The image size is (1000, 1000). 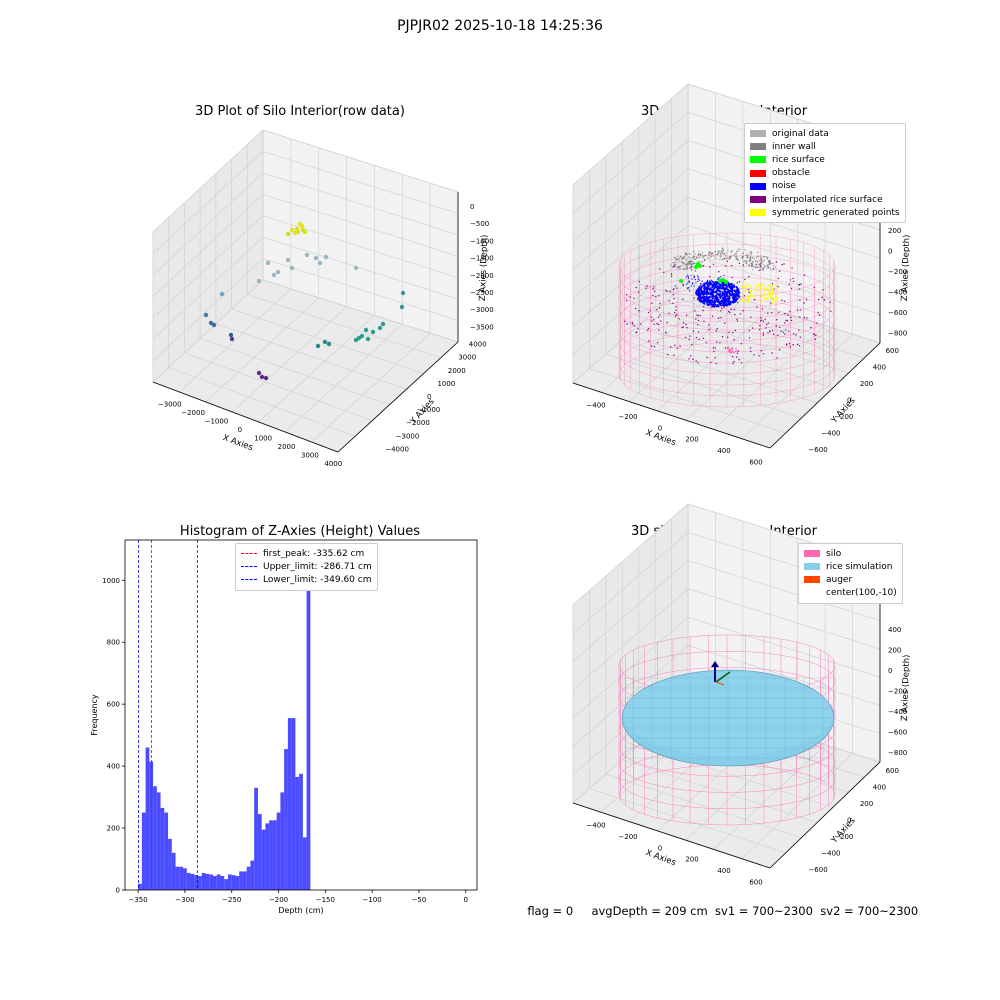 I want to click on panel4-y-tick-label: 600, so click(x=892, y=771).